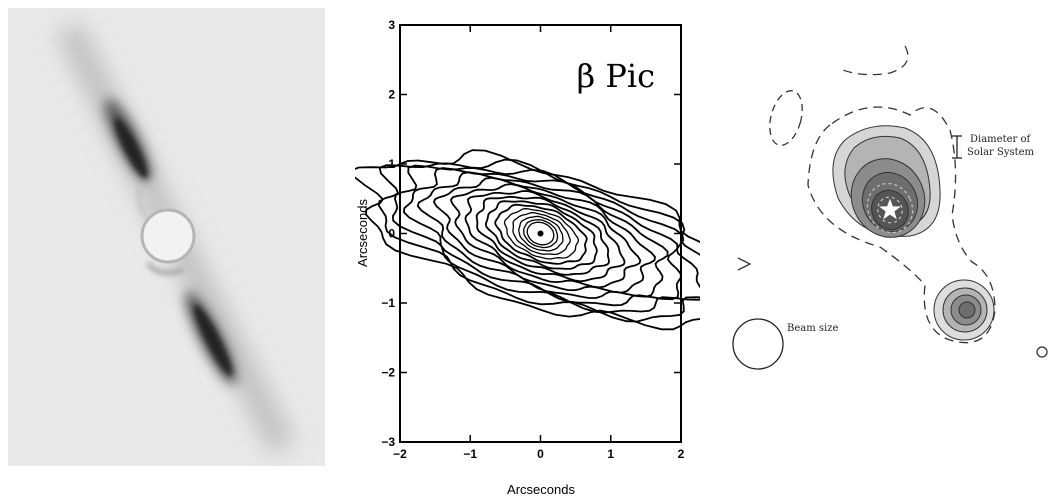 This screenshot has width=1048, height=504. I want to click on scale-label-line1: Diameter of, so click(1000, 139).